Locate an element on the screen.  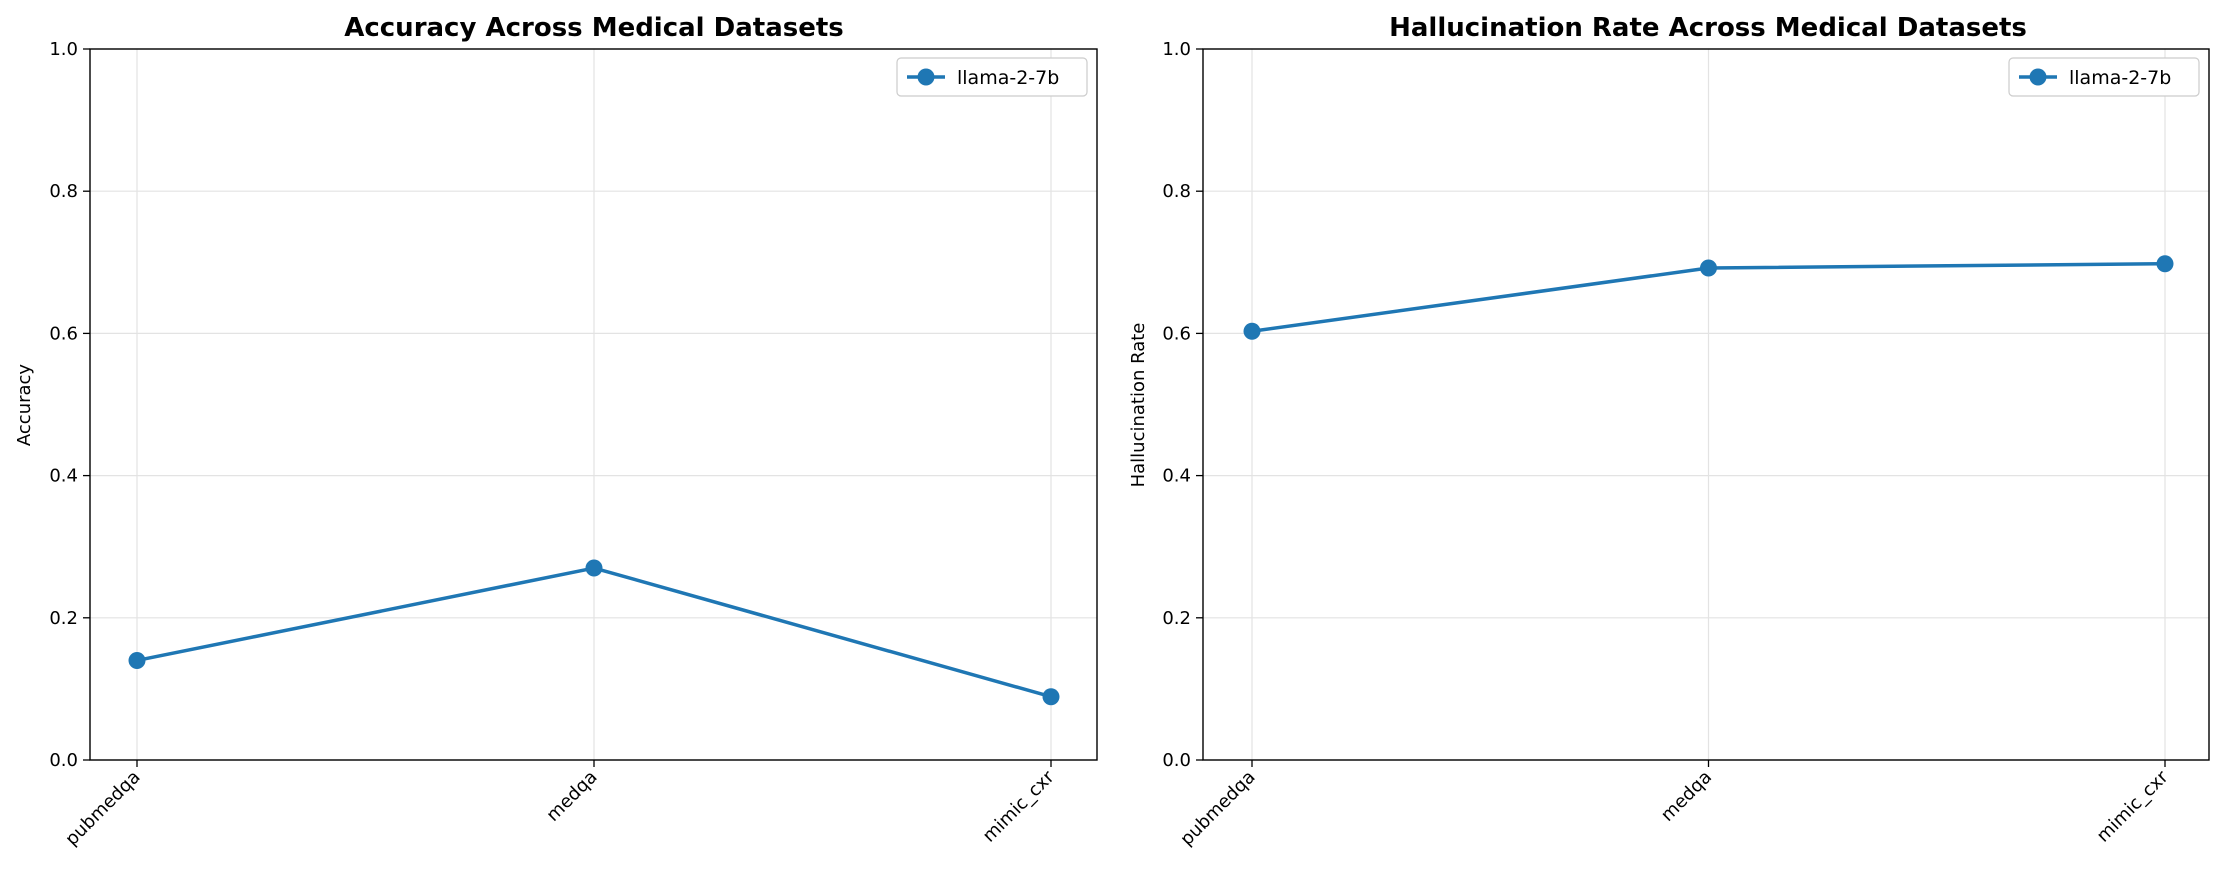
chart-title: Accuracy Across Medical Datasets is located at coordinates (594, 28).